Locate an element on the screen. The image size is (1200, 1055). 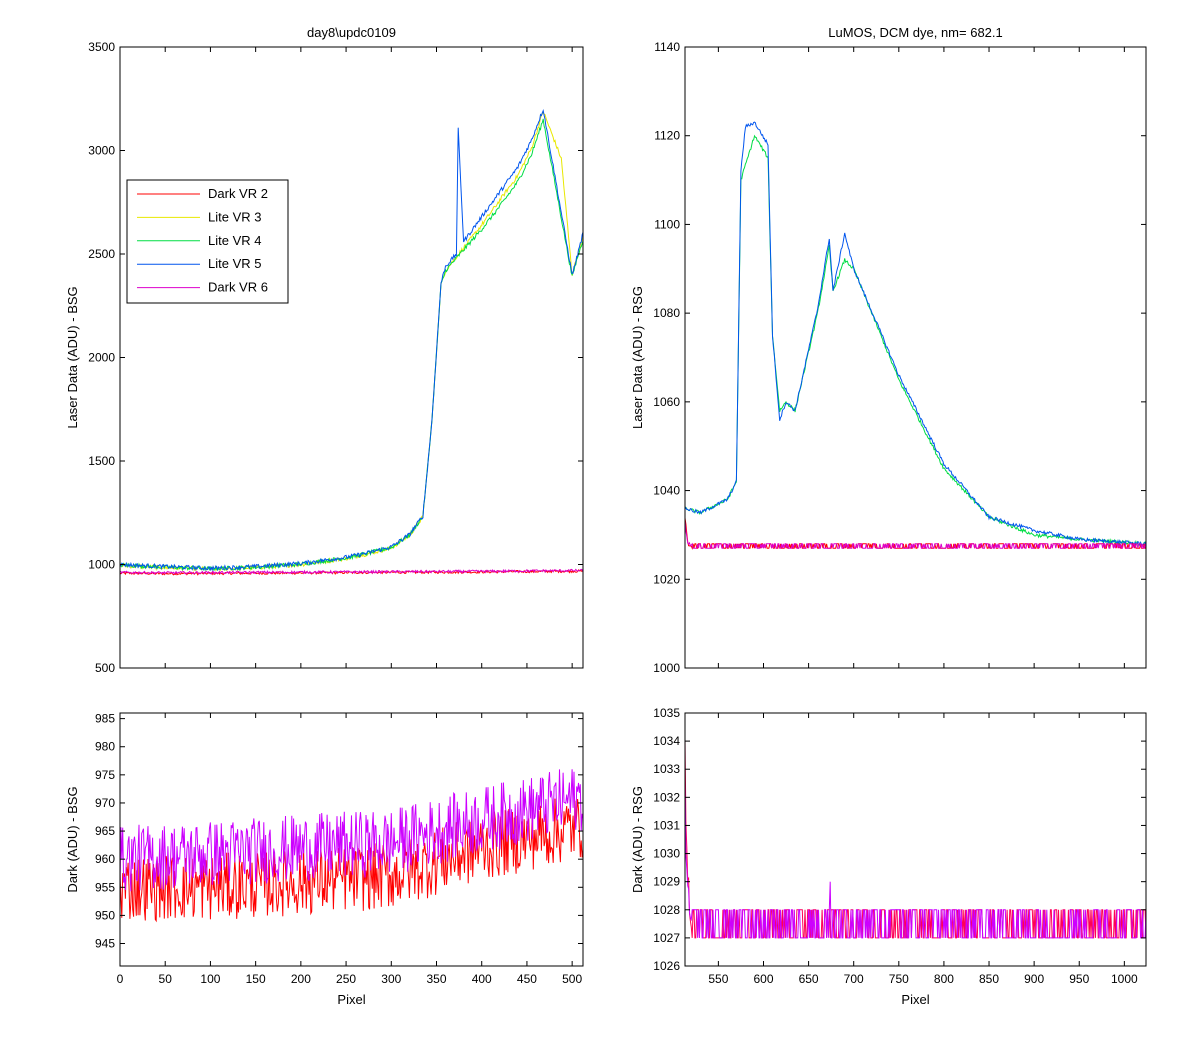
x-tick-label: 1000 is located at coordinates (1124, 979).